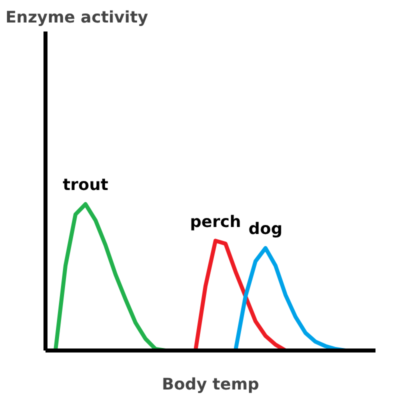 The image size is (401, 396). I want to click on series-label: perch, so click(216, 221).